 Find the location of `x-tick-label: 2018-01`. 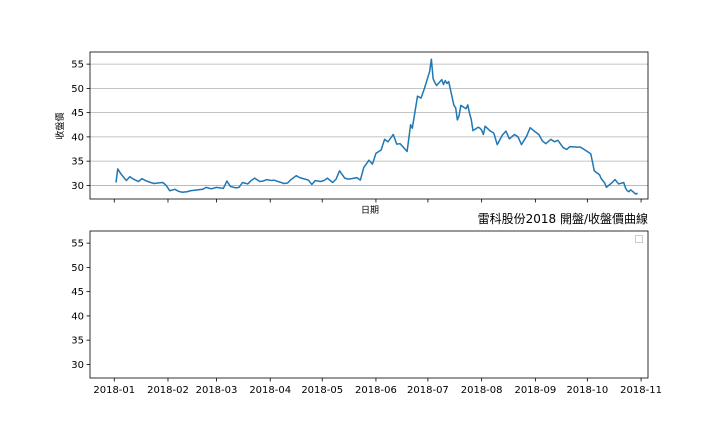

x-tick-label: 2018-01 is located at coordinates (114, 390).